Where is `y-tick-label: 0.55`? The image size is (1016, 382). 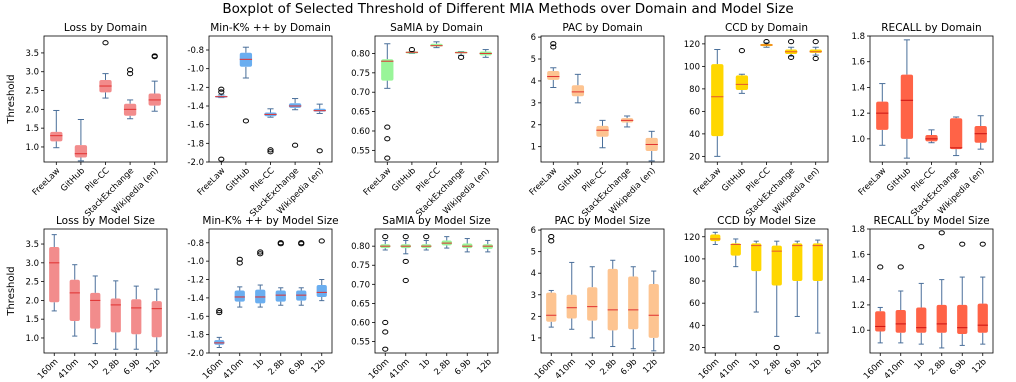 y-tick-label: 0.55 is located at coordinates (360, 151).